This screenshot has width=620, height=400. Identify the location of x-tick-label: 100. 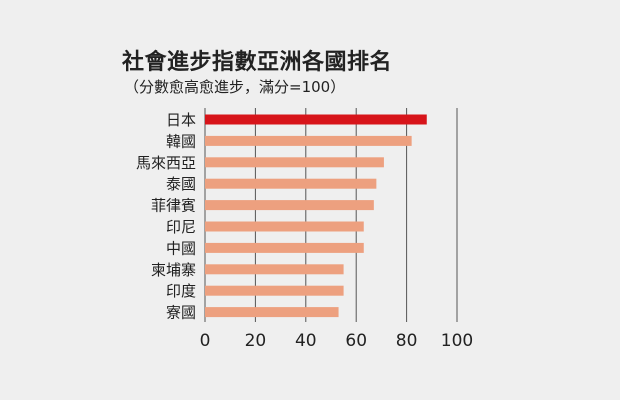
(457, 341).